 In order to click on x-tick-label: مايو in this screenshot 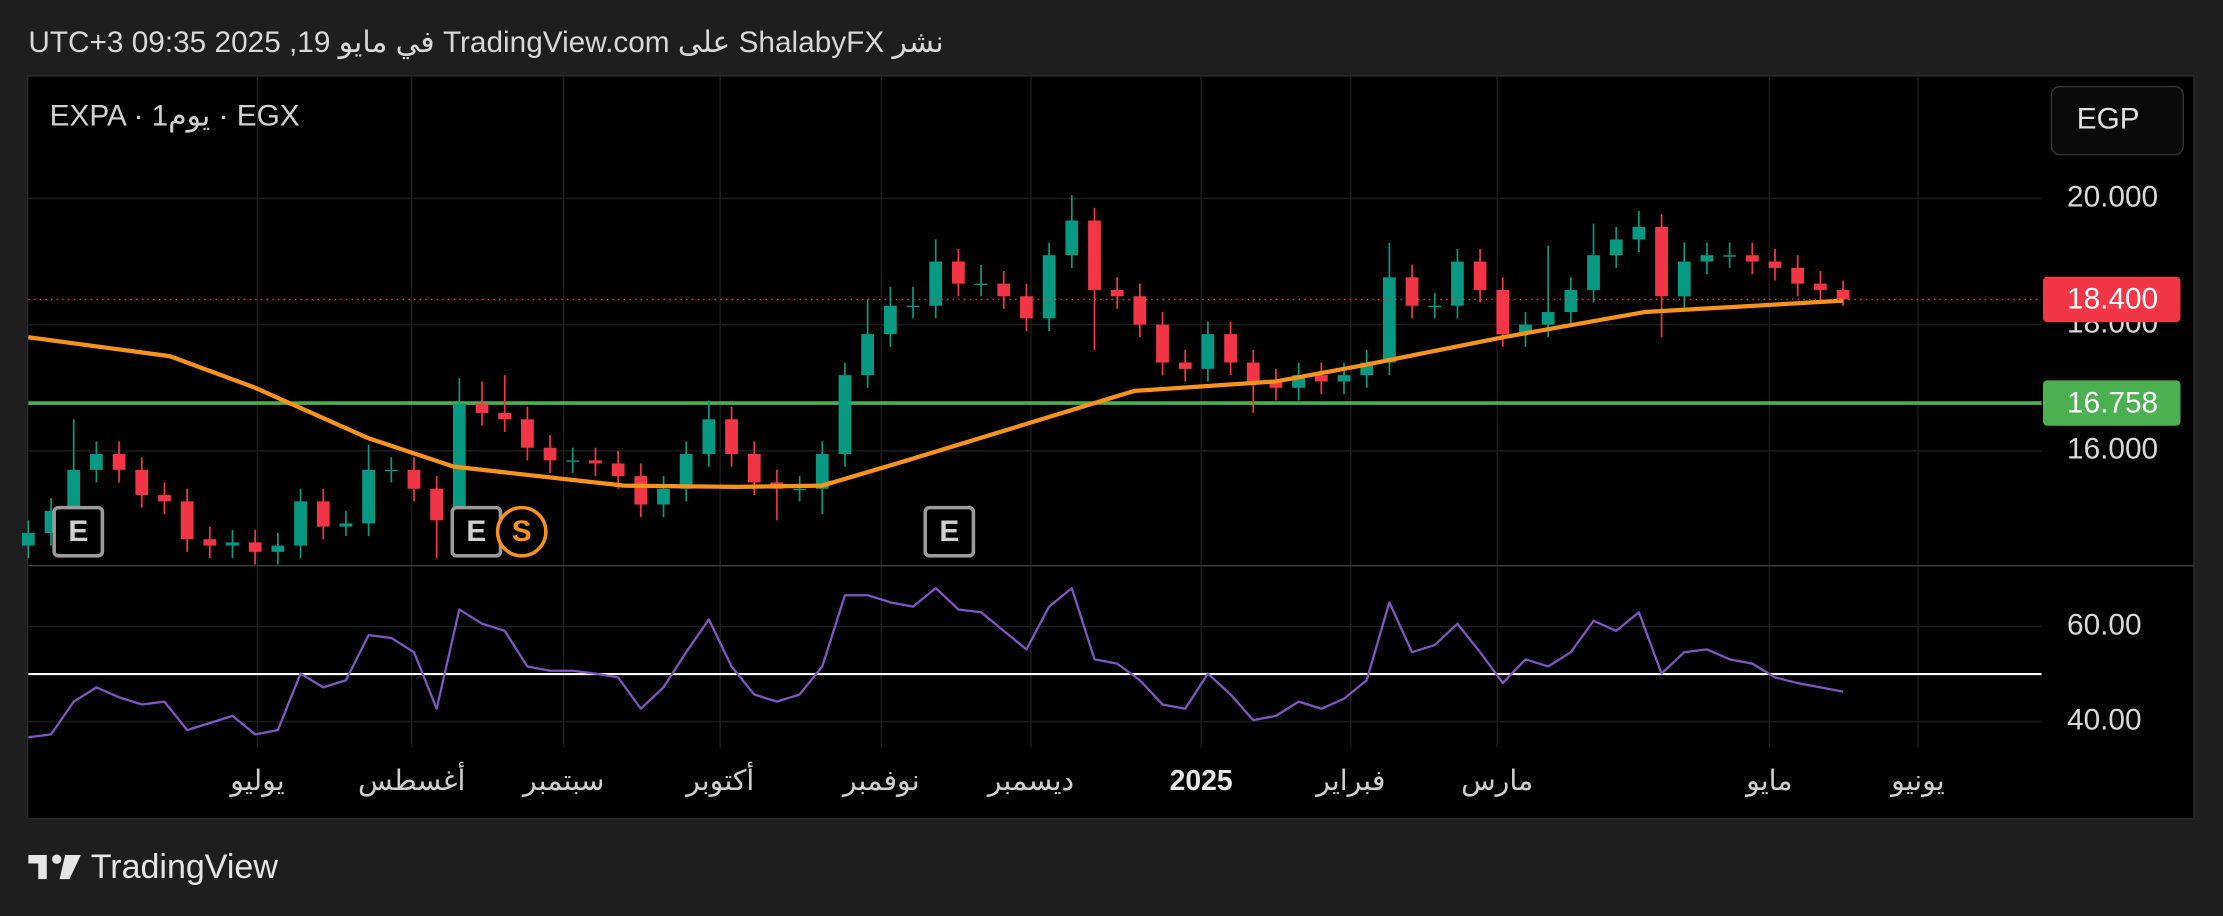, I will do `click(1768, 781)`.